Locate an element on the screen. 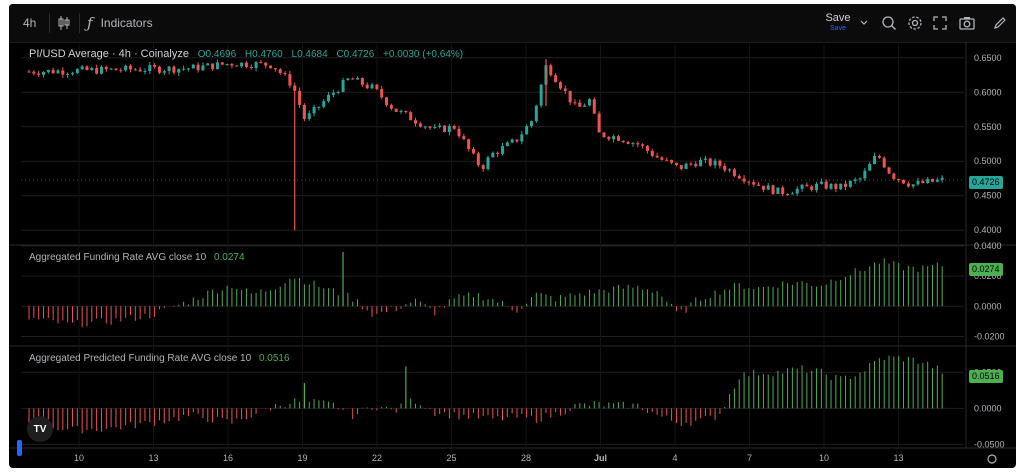 This screenshot has height=474, width=1024. save-options-button is located at coordinates (864, 23).